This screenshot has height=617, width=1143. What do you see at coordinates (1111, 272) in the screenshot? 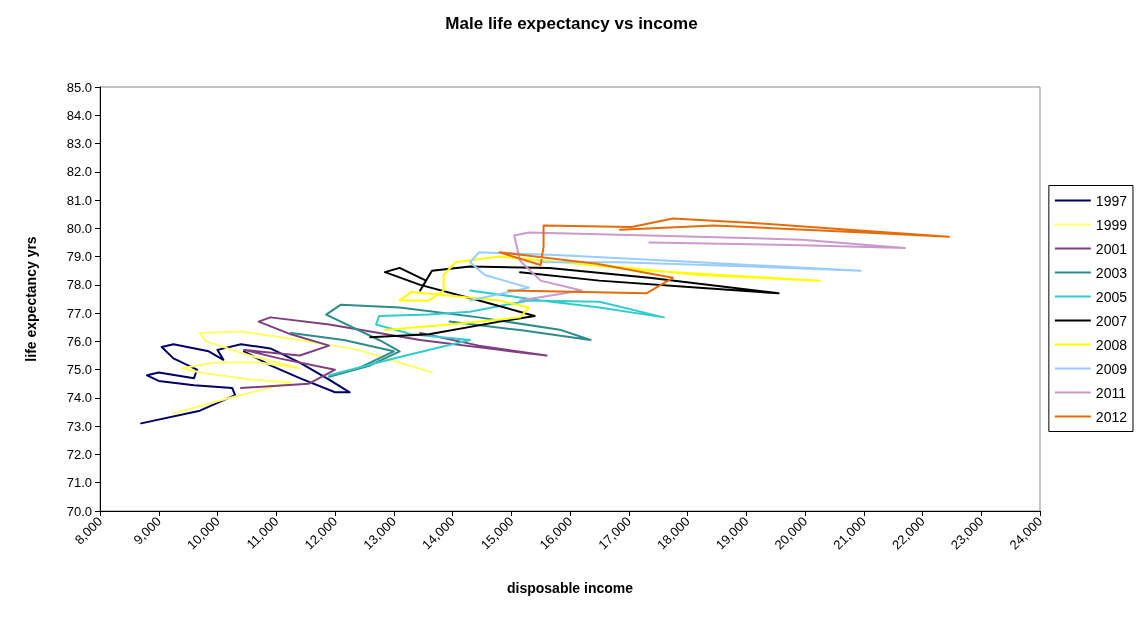
I see `legend-label: 2003` at bounding box center [1111, 272].